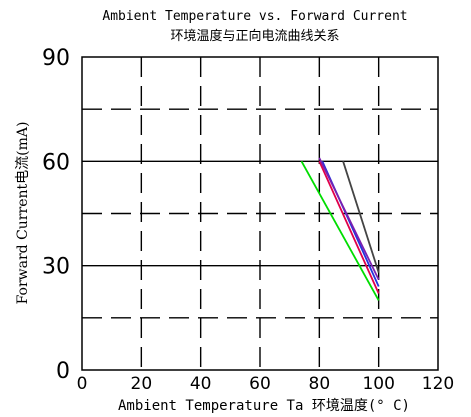  Describe the element at coordinates (56, 162) in the screenshot. I see `y-tick-label-2: 60` at that location.